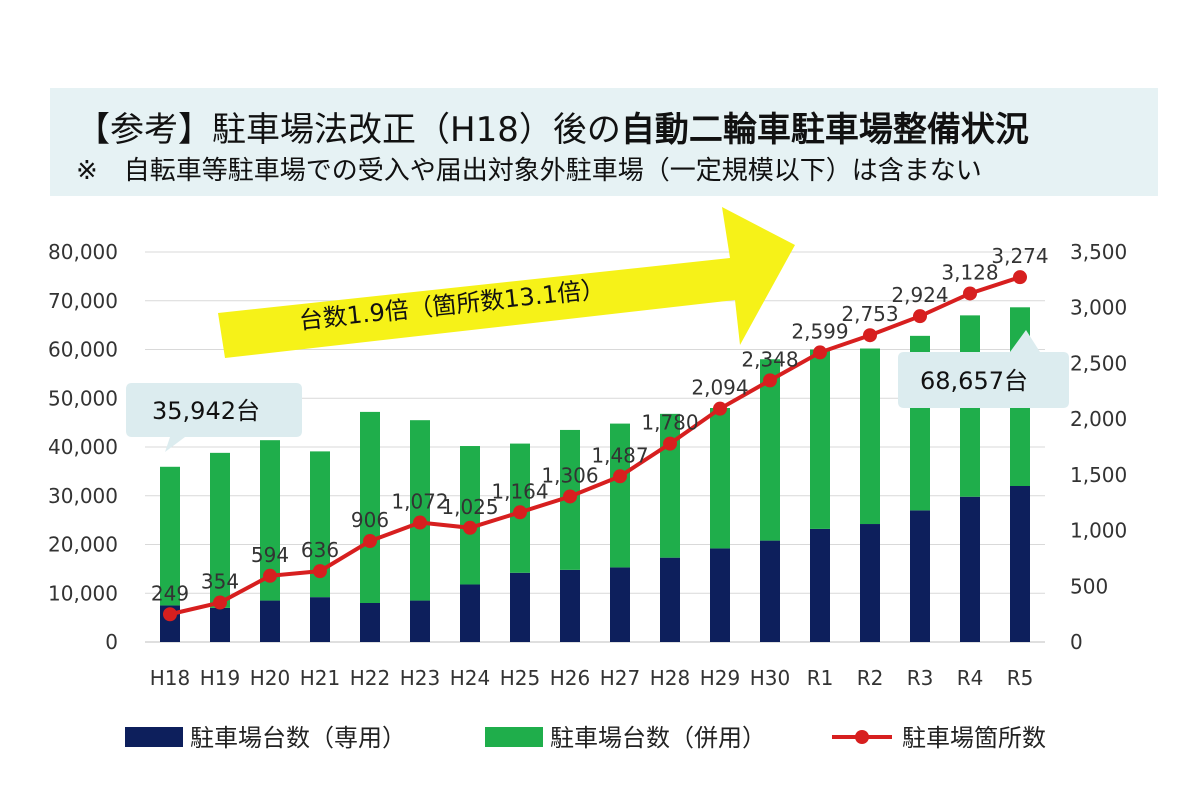  I want to click on y-right-tick-label: 1,500, so click(1098, 475).